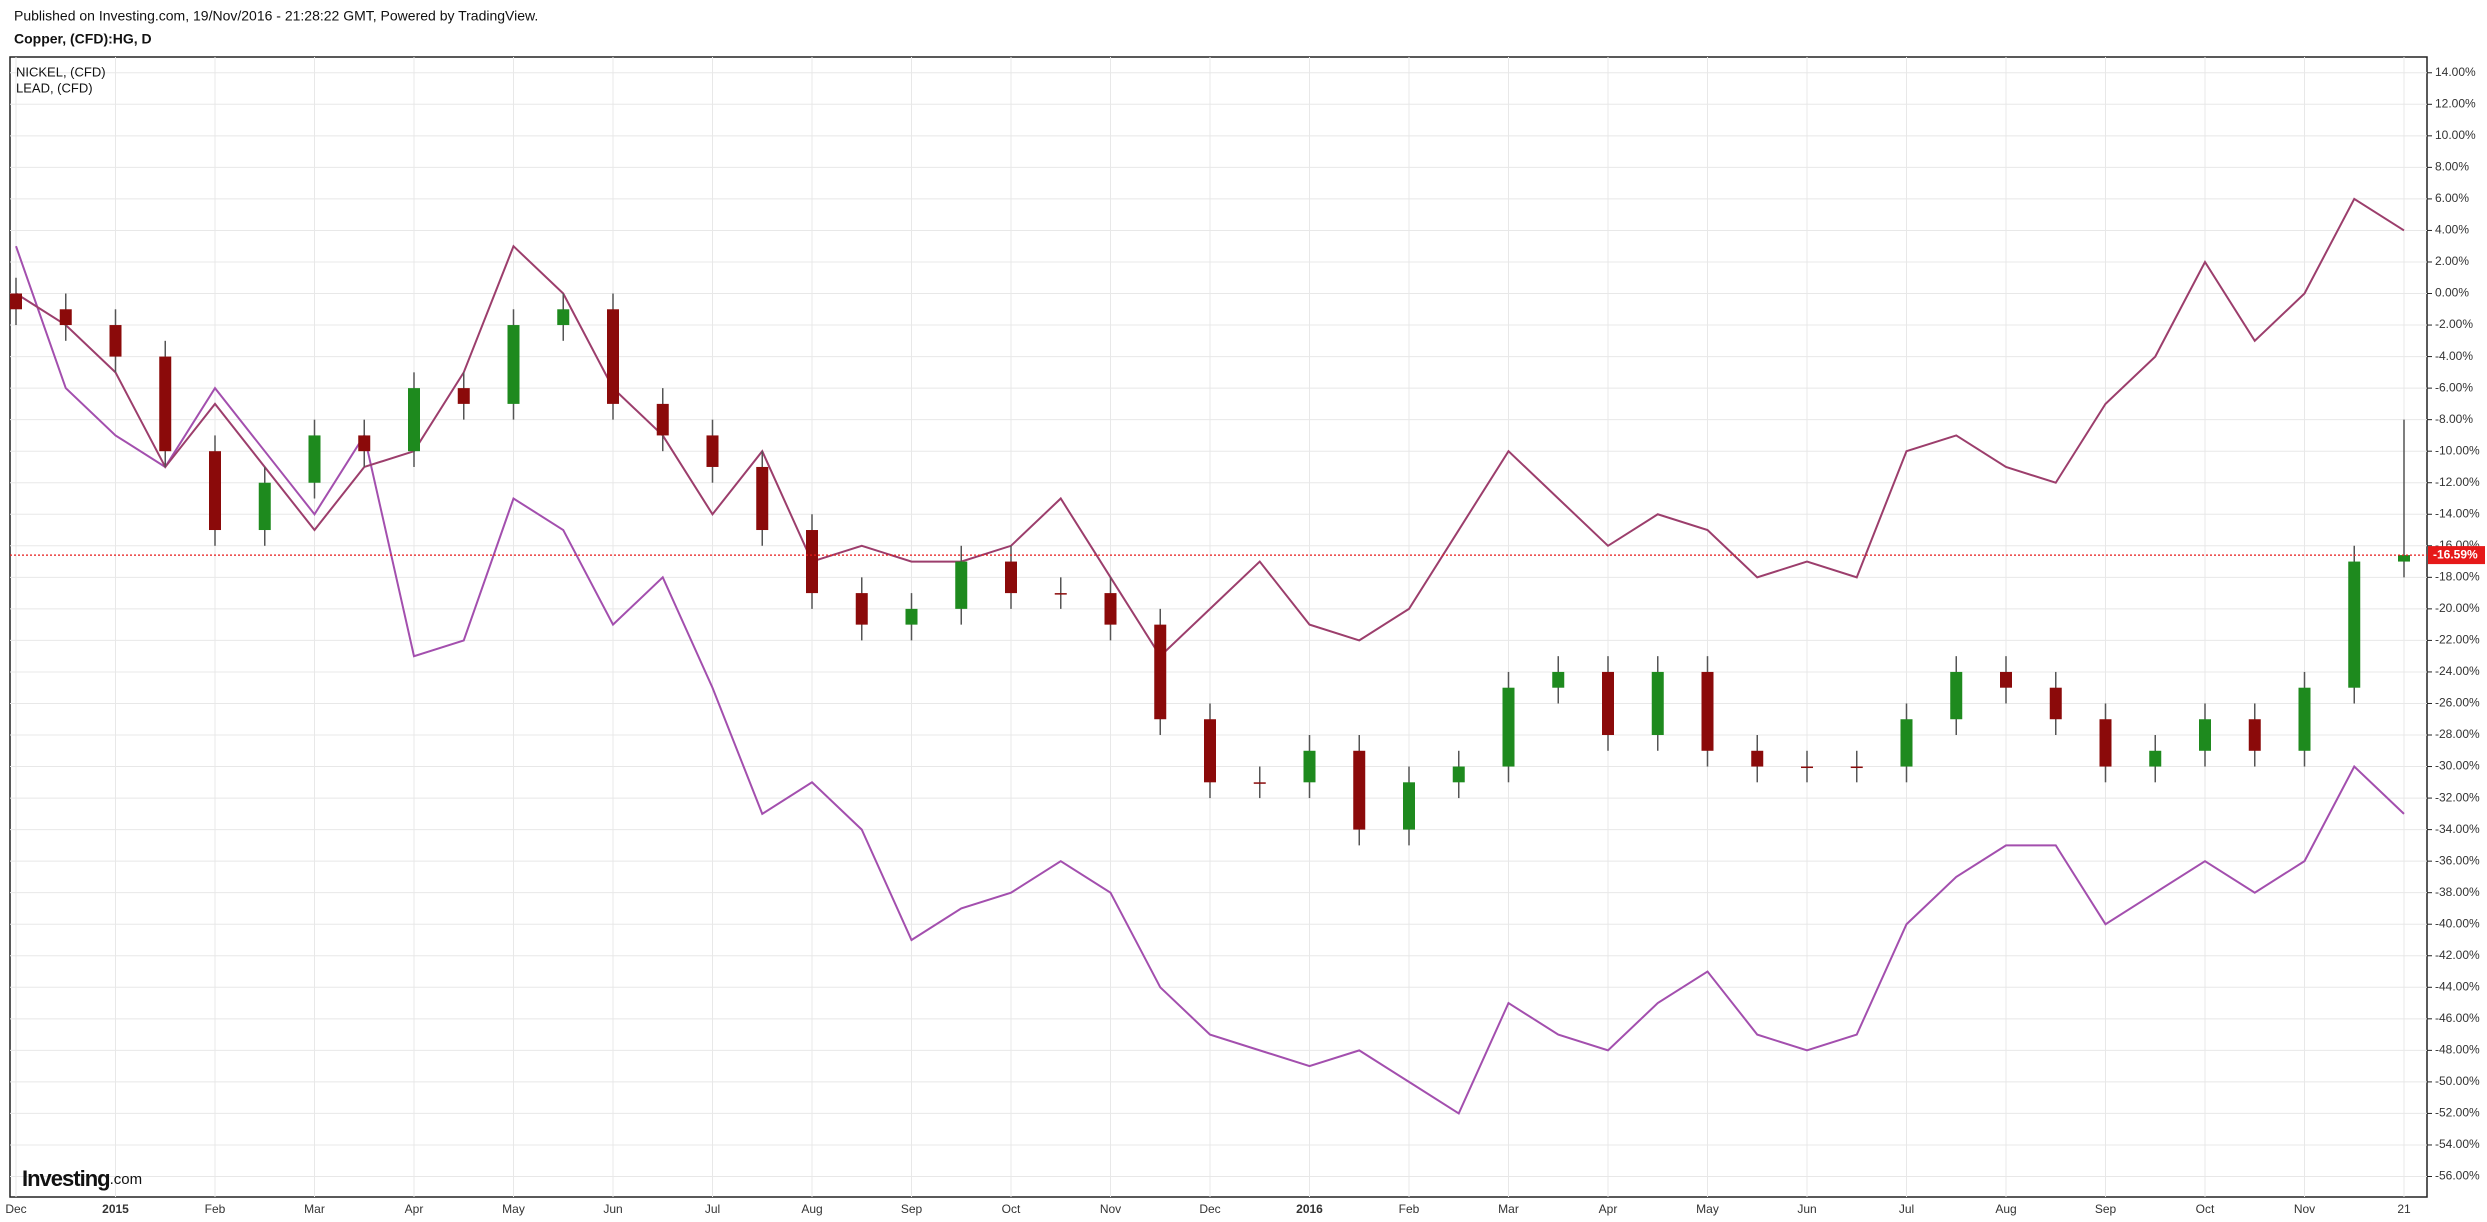 The width and height of the screenshot is (2487, 1222). I want to click on y-tick-label: 4.00%, so click(2452, 230).